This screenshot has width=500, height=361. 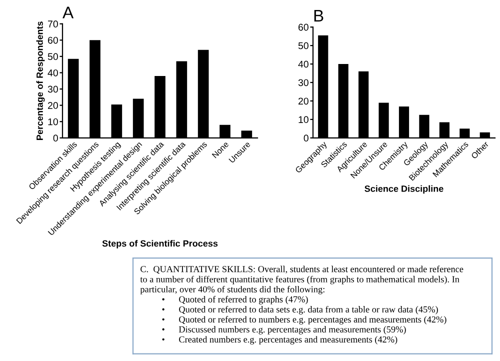 What do you see at coordinates (280, 340) in the screenshot?
I see `text: • Created numbers e.g. percentages and measurements (42%)` at bounding box center [280, 340].